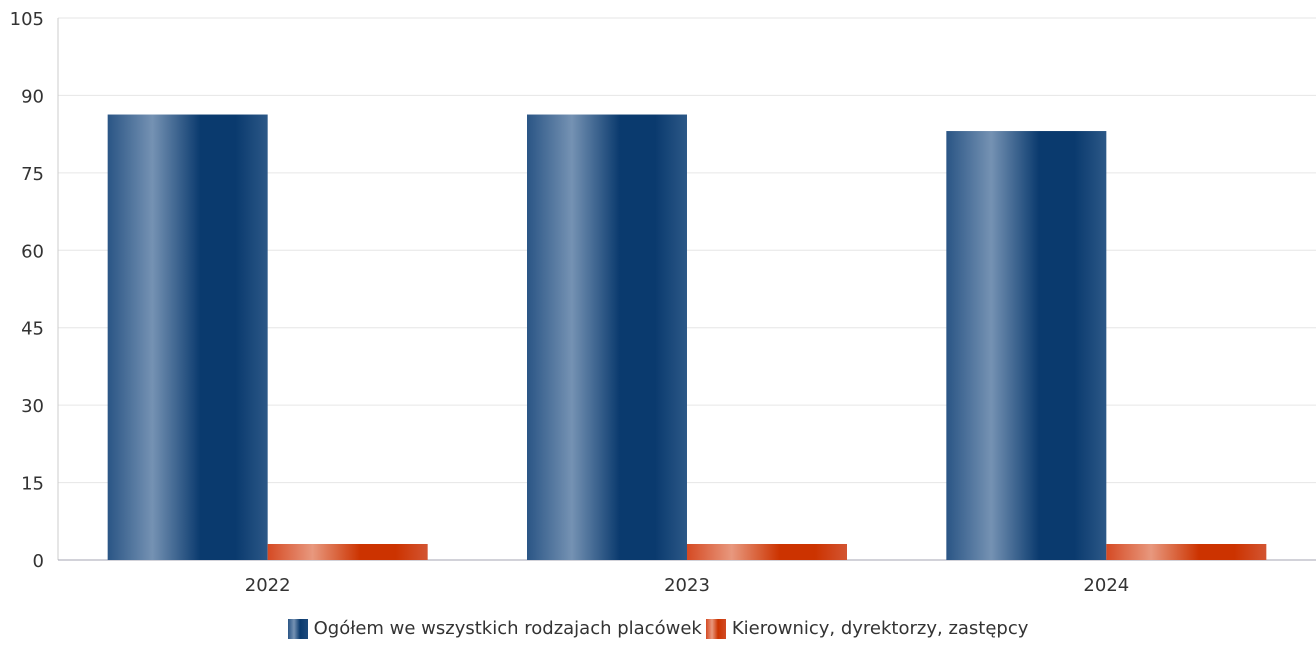 The image size is (1316, 647). I want to click on legend-item-series-0: Ogółem we wszystkich rodzajach placówek, so click(494, 628).